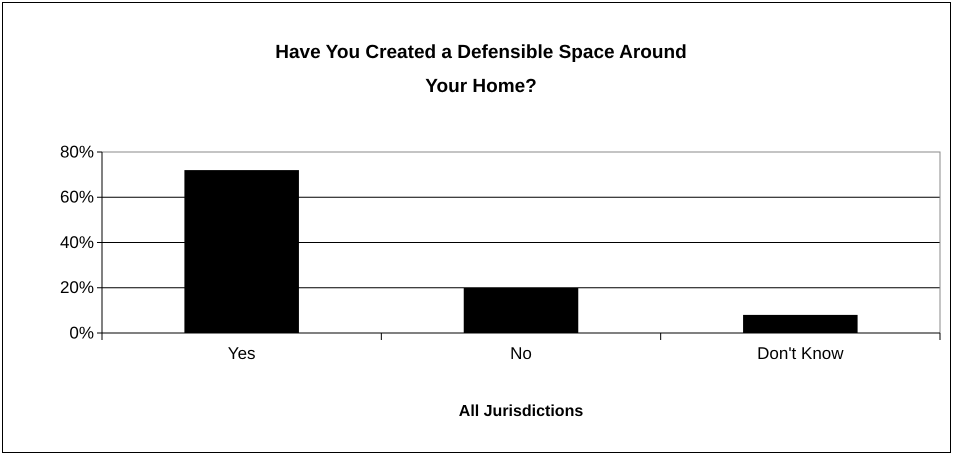  What do you see at coordinates (800, 354) in the screenshot?
I see `x-tick-label: Don't Know` at bounding box center [800, 354].